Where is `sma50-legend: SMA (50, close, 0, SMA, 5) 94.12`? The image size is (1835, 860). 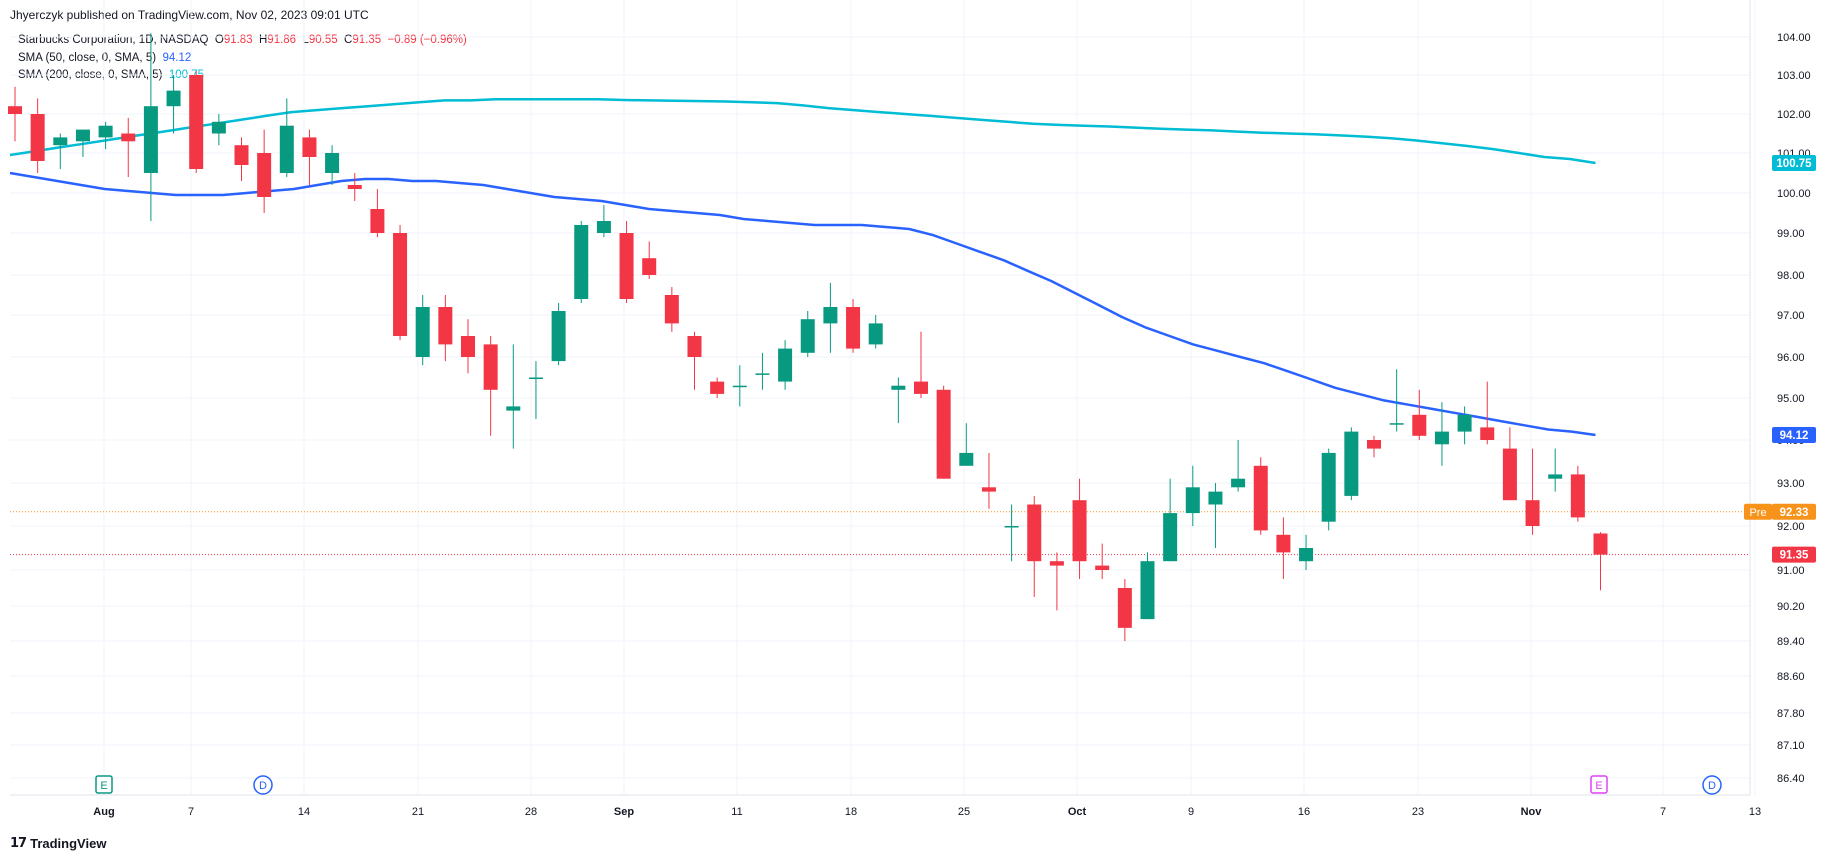 sma50-legend: SMA (50, close, 0, SMA, 5) 94.12 is located at coordinates (104, 58).